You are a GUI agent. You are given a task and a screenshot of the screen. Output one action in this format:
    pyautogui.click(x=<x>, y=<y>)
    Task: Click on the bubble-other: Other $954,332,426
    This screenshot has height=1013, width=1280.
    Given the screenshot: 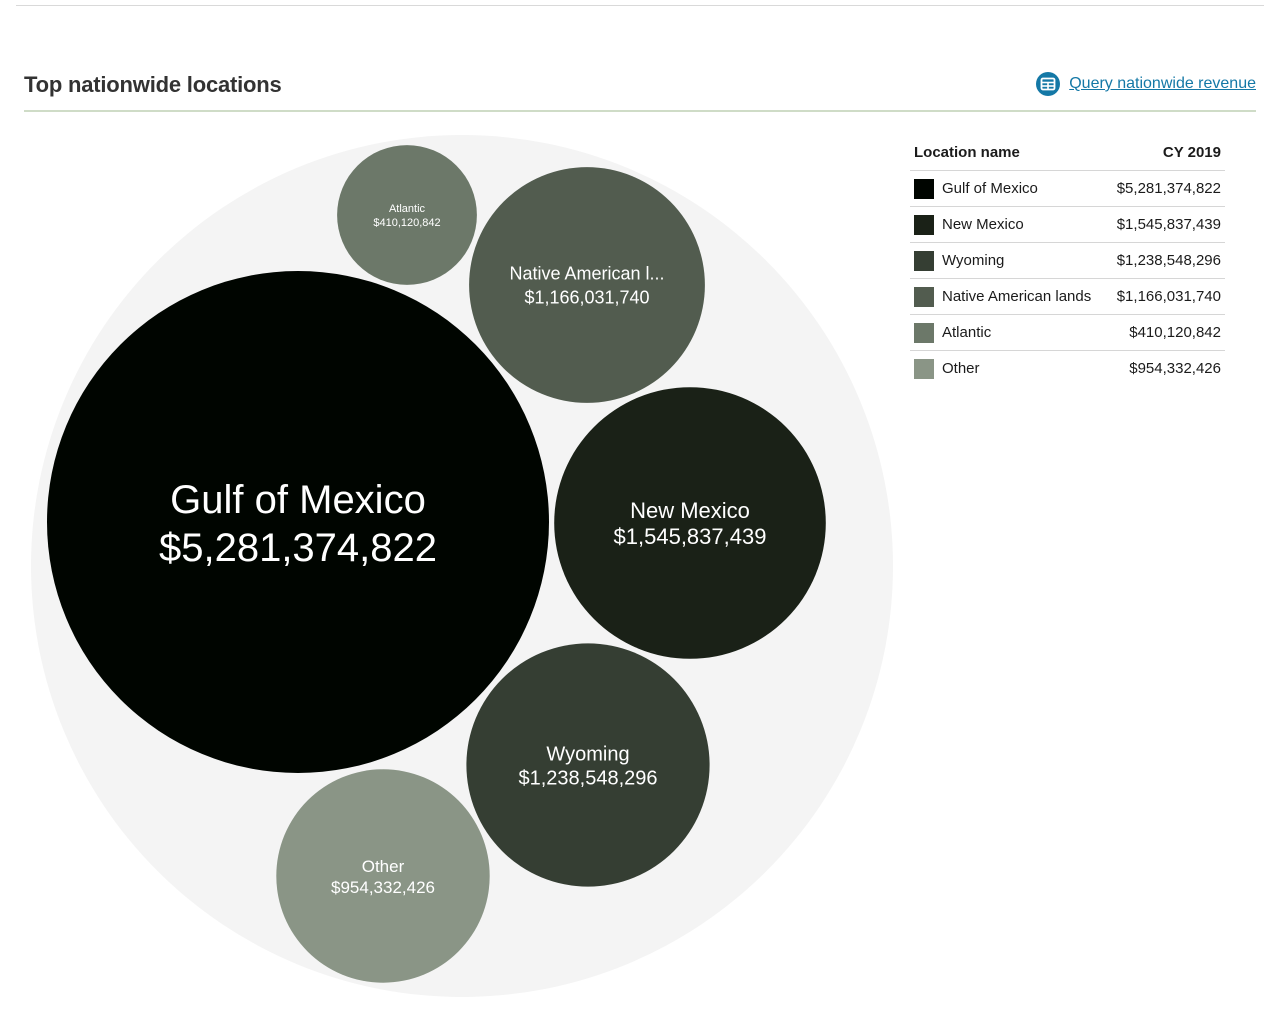 What is the action you would take?
    pyautogui.click(x=383, y=876)
    